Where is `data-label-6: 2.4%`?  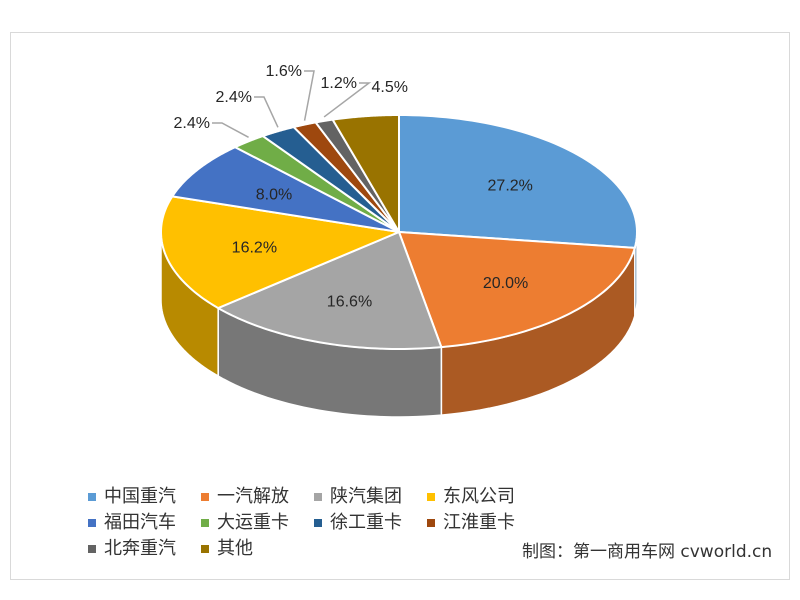 data-label-6: 2.4% is located at coordinates (234, 97).